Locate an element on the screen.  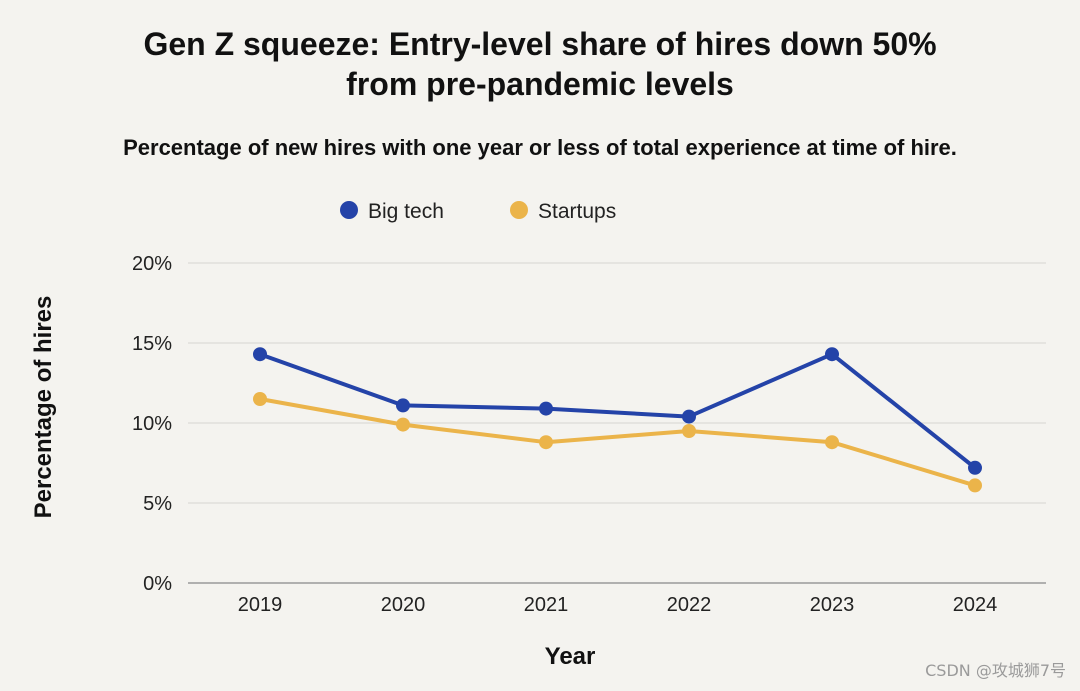
x-tick-label: 2024 is located at coordinates (975, 605).